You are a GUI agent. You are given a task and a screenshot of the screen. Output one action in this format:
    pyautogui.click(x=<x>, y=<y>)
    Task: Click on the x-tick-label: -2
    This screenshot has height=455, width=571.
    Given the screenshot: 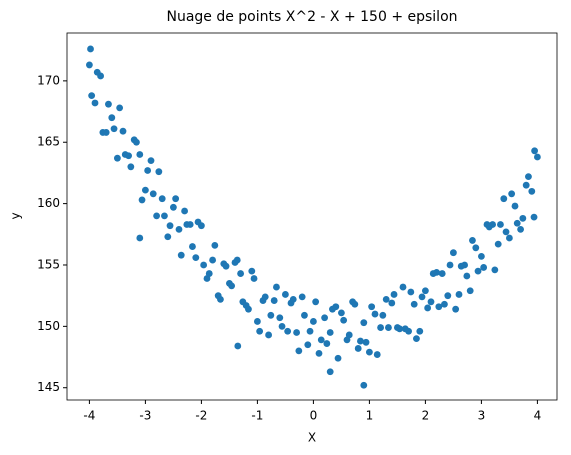 What is the action you would take?
    pyautogui.click(x=201, y=416)
    